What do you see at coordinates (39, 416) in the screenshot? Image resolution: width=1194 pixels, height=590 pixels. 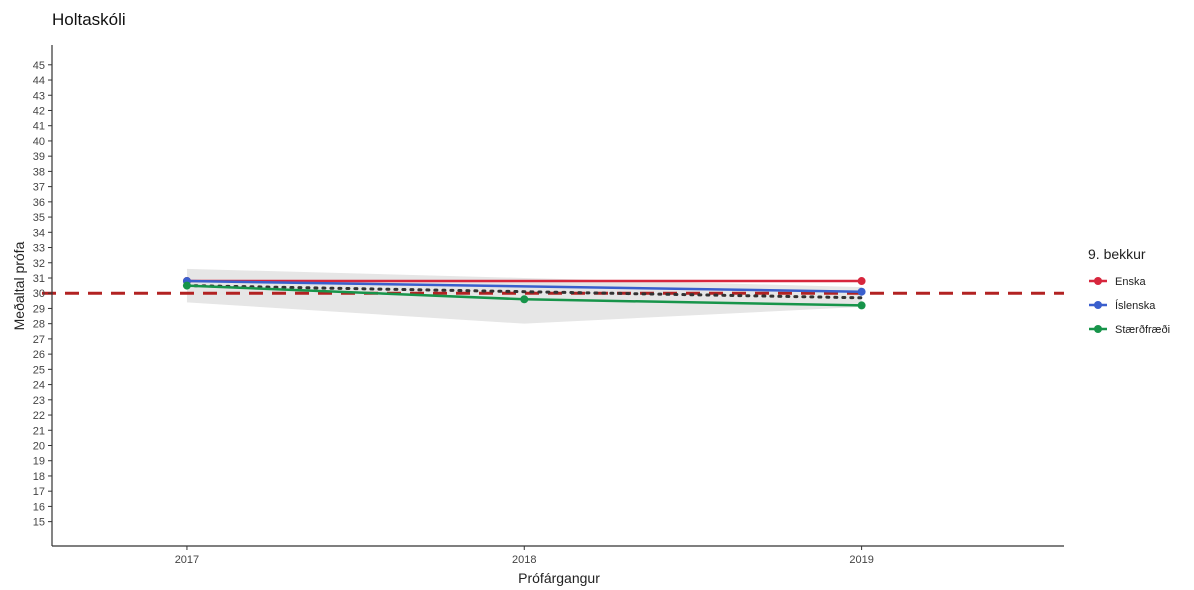 I see `y-tick-label: 22` at bounding box center [39, 416].